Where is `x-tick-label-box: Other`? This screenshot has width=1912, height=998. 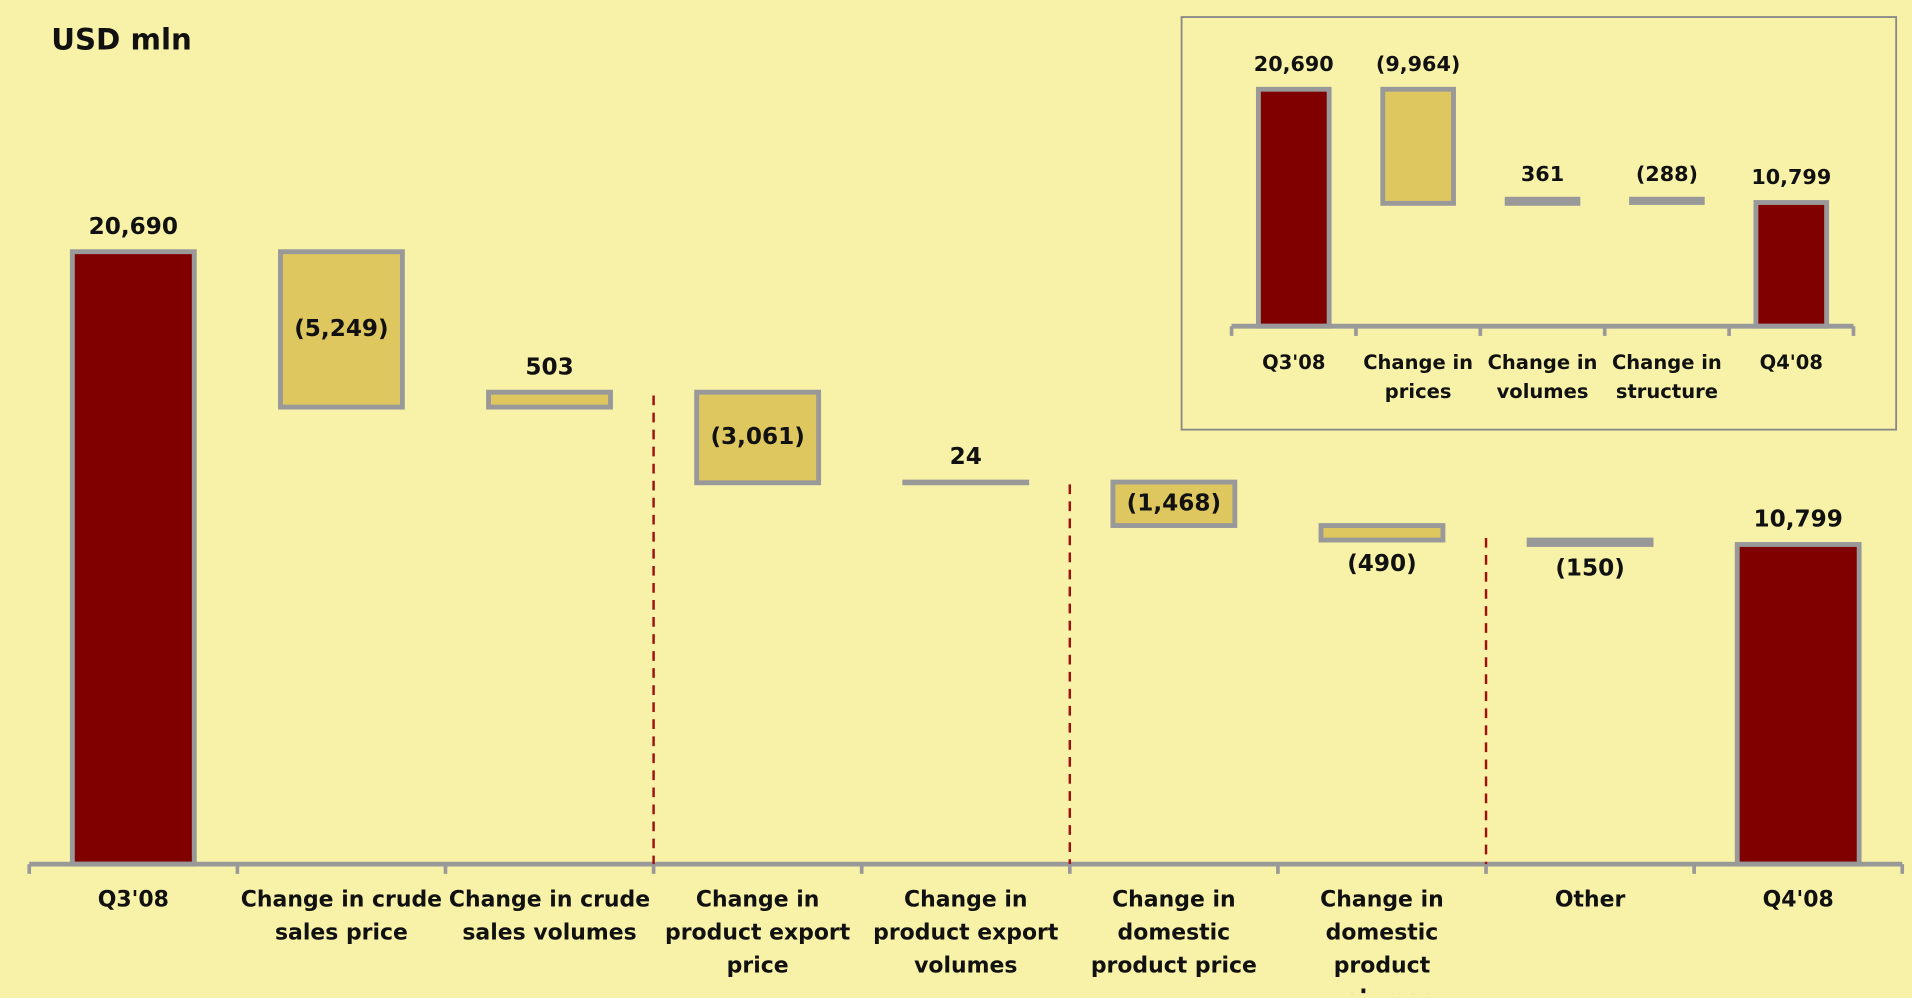 x-tick-label-box: Other is located at coordinates (1590, 900).